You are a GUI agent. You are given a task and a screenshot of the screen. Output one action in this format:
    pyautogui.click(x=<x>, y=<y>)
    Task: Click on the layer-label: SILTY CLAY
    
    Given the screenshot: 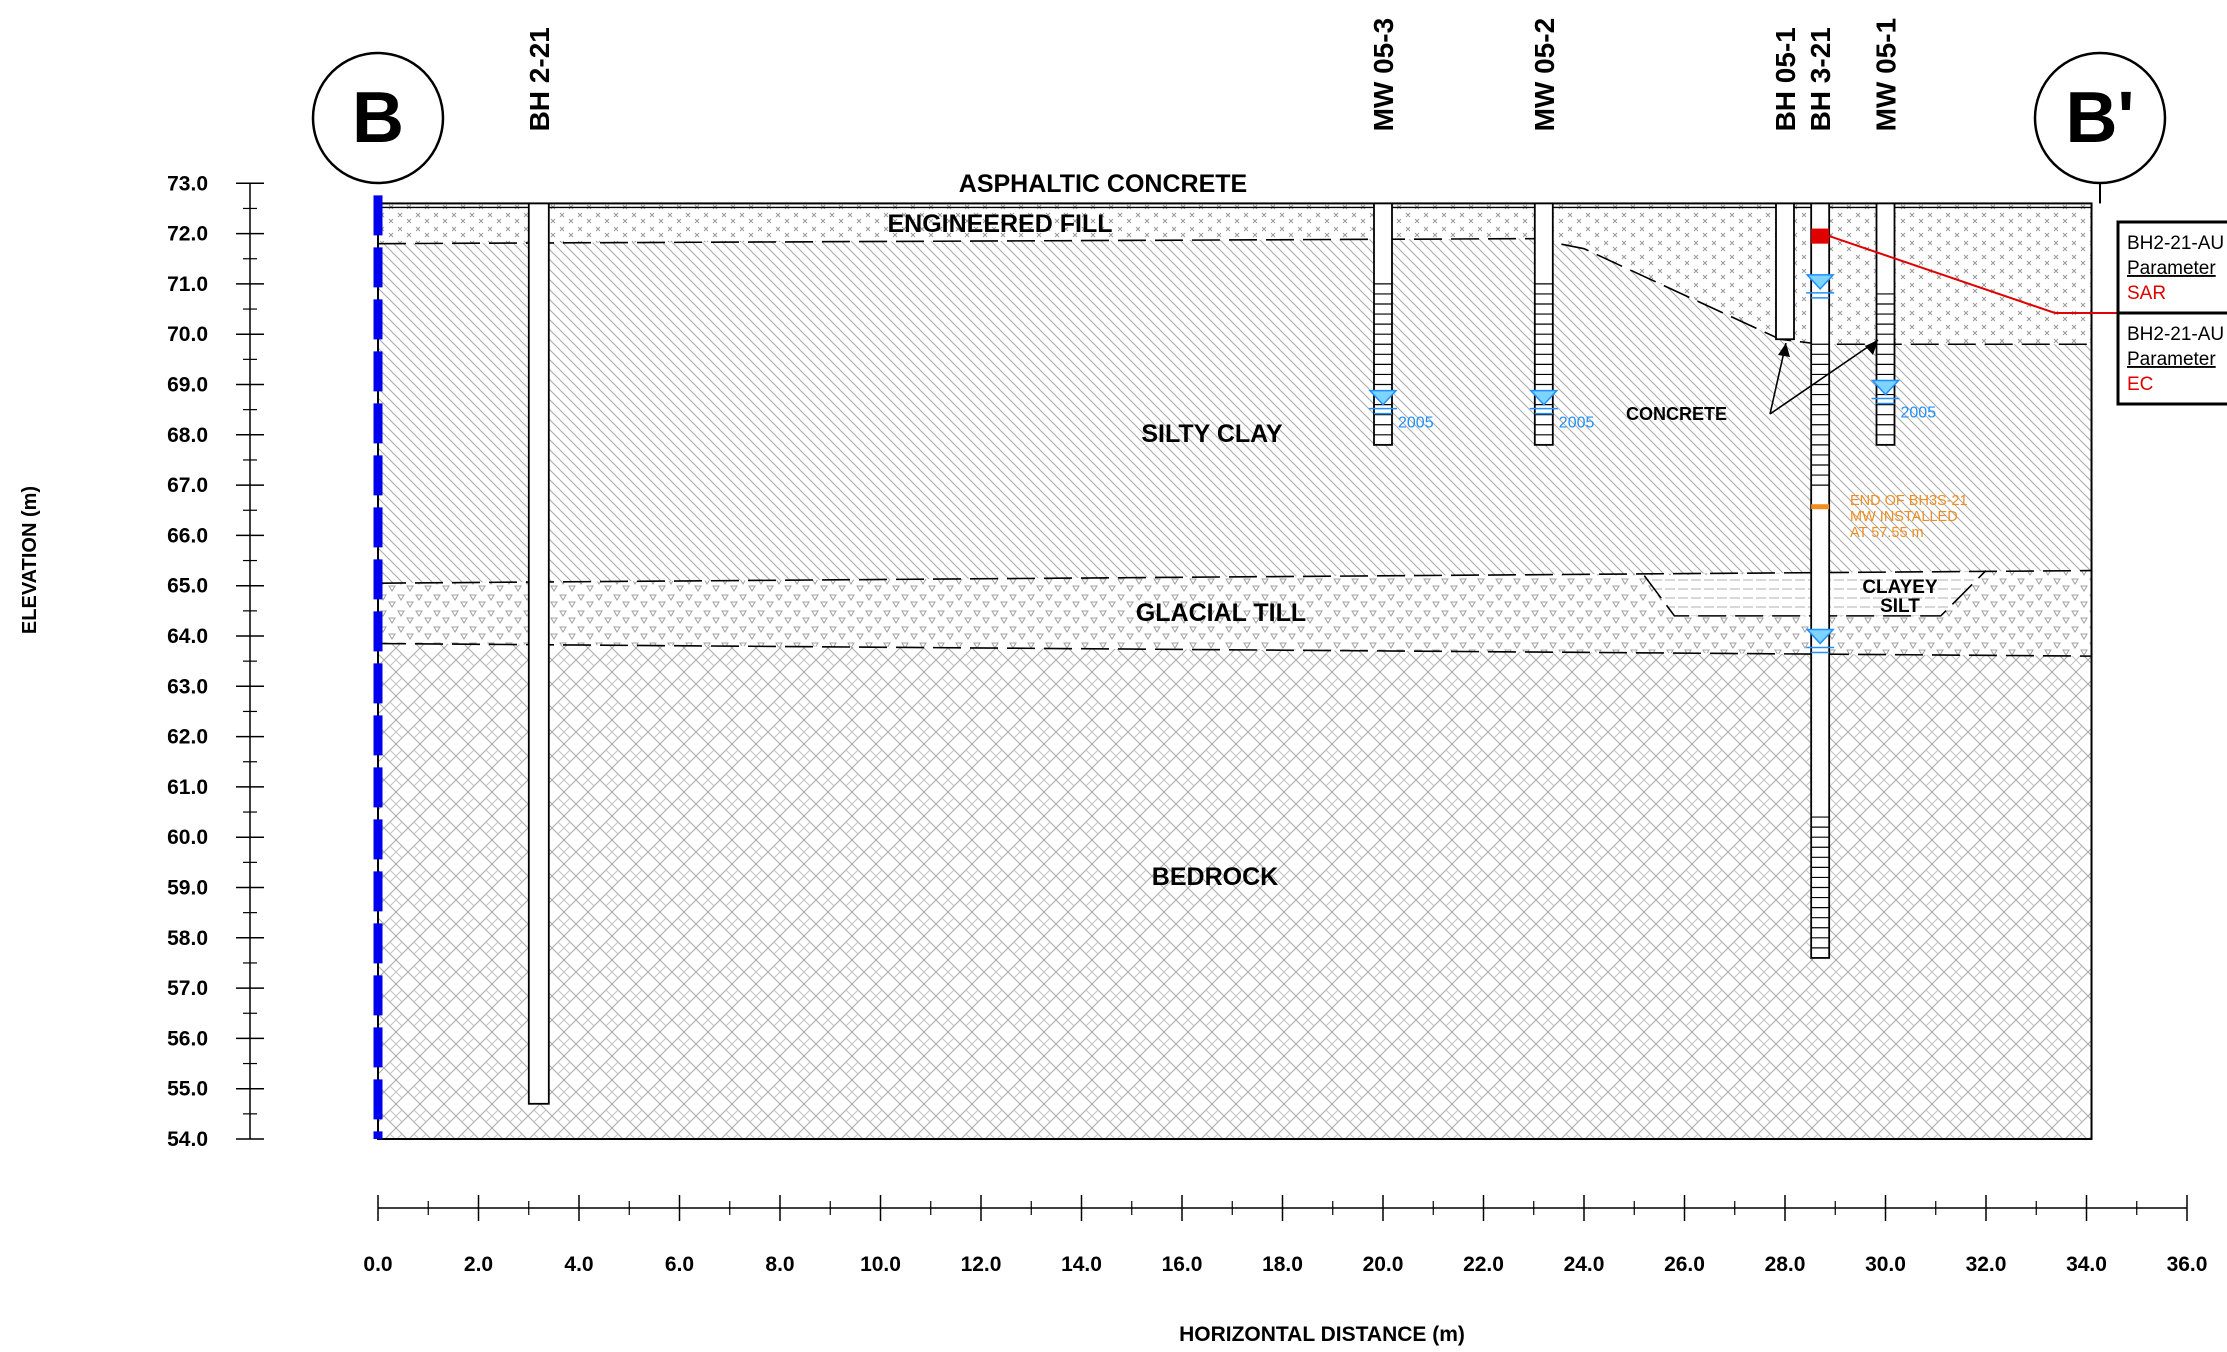 What is the action you would take?
    pyautogui.click(x=1212, y=434)
    